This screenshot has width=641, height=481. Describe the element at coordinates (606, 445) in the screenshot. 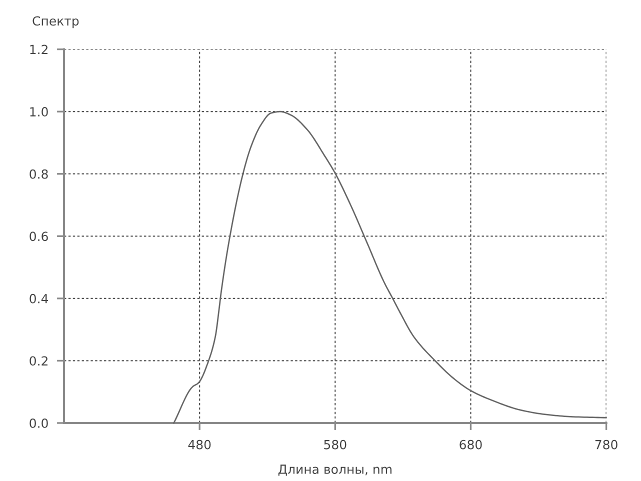

I see `x-tick-label: 780` at that location.